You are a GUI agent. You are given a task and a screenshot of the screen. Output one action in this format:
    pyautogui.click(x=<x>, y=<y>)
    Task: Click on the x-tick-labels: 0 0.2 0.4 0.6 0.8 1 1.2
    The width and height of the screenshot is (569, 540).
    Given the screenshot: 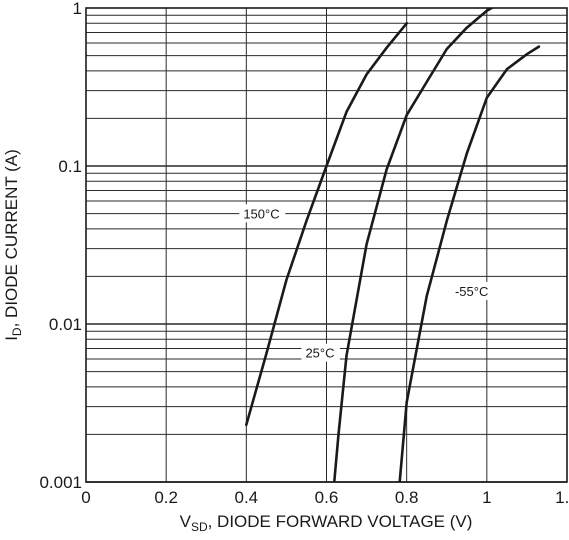 What is the action you would take?
    pyautogui.click(x=325, y=497)
    